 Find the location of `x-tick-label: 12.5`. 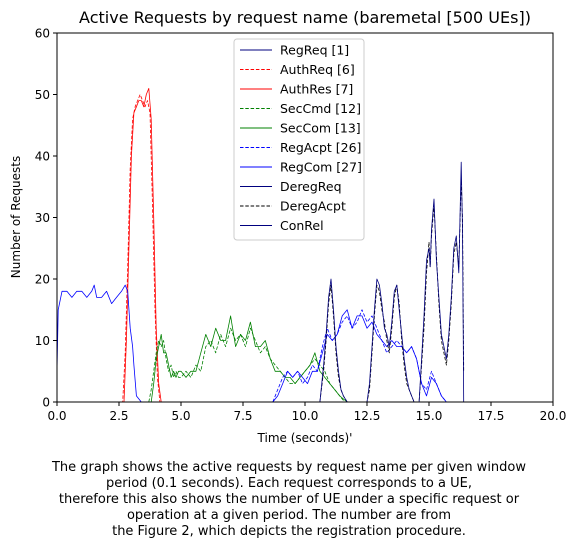

x-tick-label: 12.5 is located at coordinates (367, 416).